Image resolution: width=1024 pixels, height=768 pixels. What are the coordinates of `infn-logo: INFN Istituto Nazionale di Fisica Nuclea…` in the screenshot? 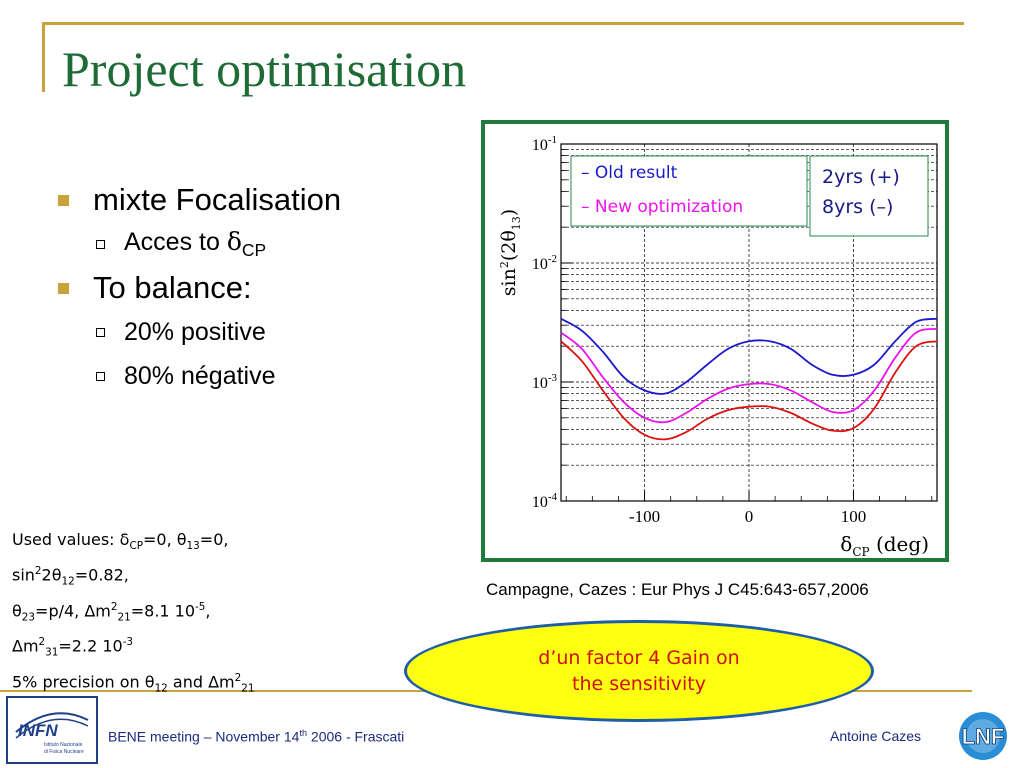 It's located at (52, 730).